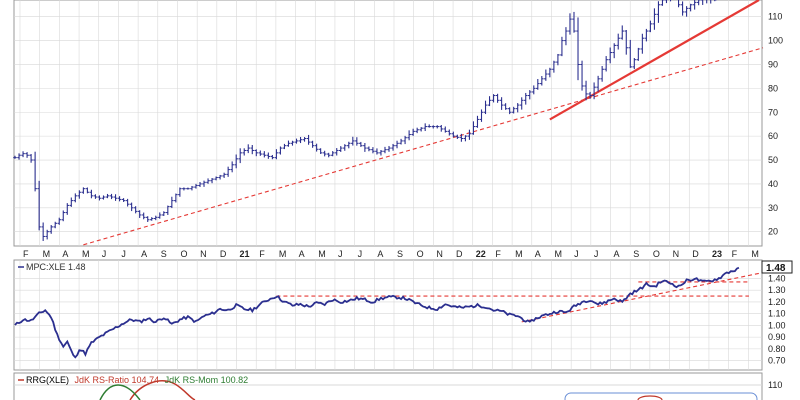 The width and height of the screenshot is (800, 400). Describe the element at coordinates (777, 314) in the screenshot. I see `ratio-y-tick-label: 1.10` at that location.